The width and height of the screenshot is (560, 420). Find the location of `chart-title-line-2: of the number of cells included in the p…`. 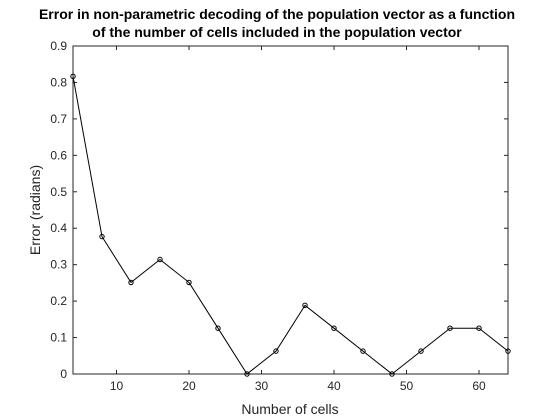

chart-title-line-2: of the number of cells included in the p… is located at coordinates (277, 32).